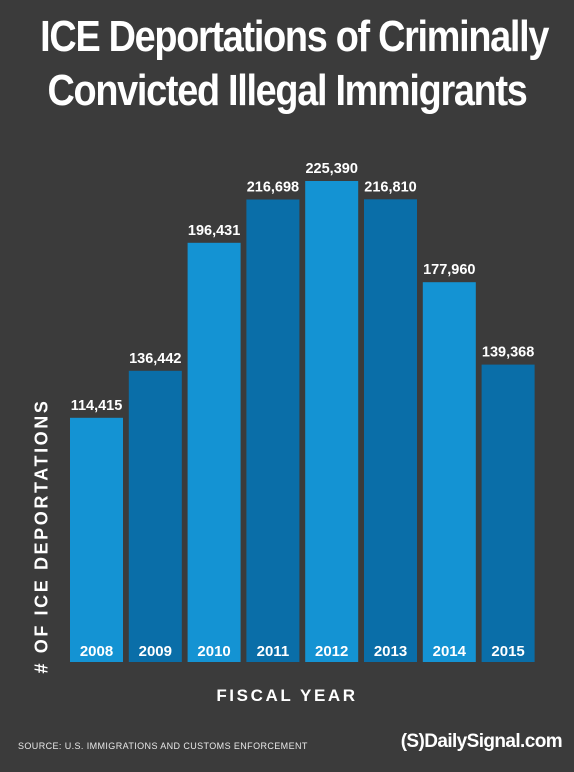 This screenshot has height=772, width=574. What do you see at coordinates (508, 353) in the screenshot?
I see `bar-value-label: 139,368` at bounding box center [508, 353].